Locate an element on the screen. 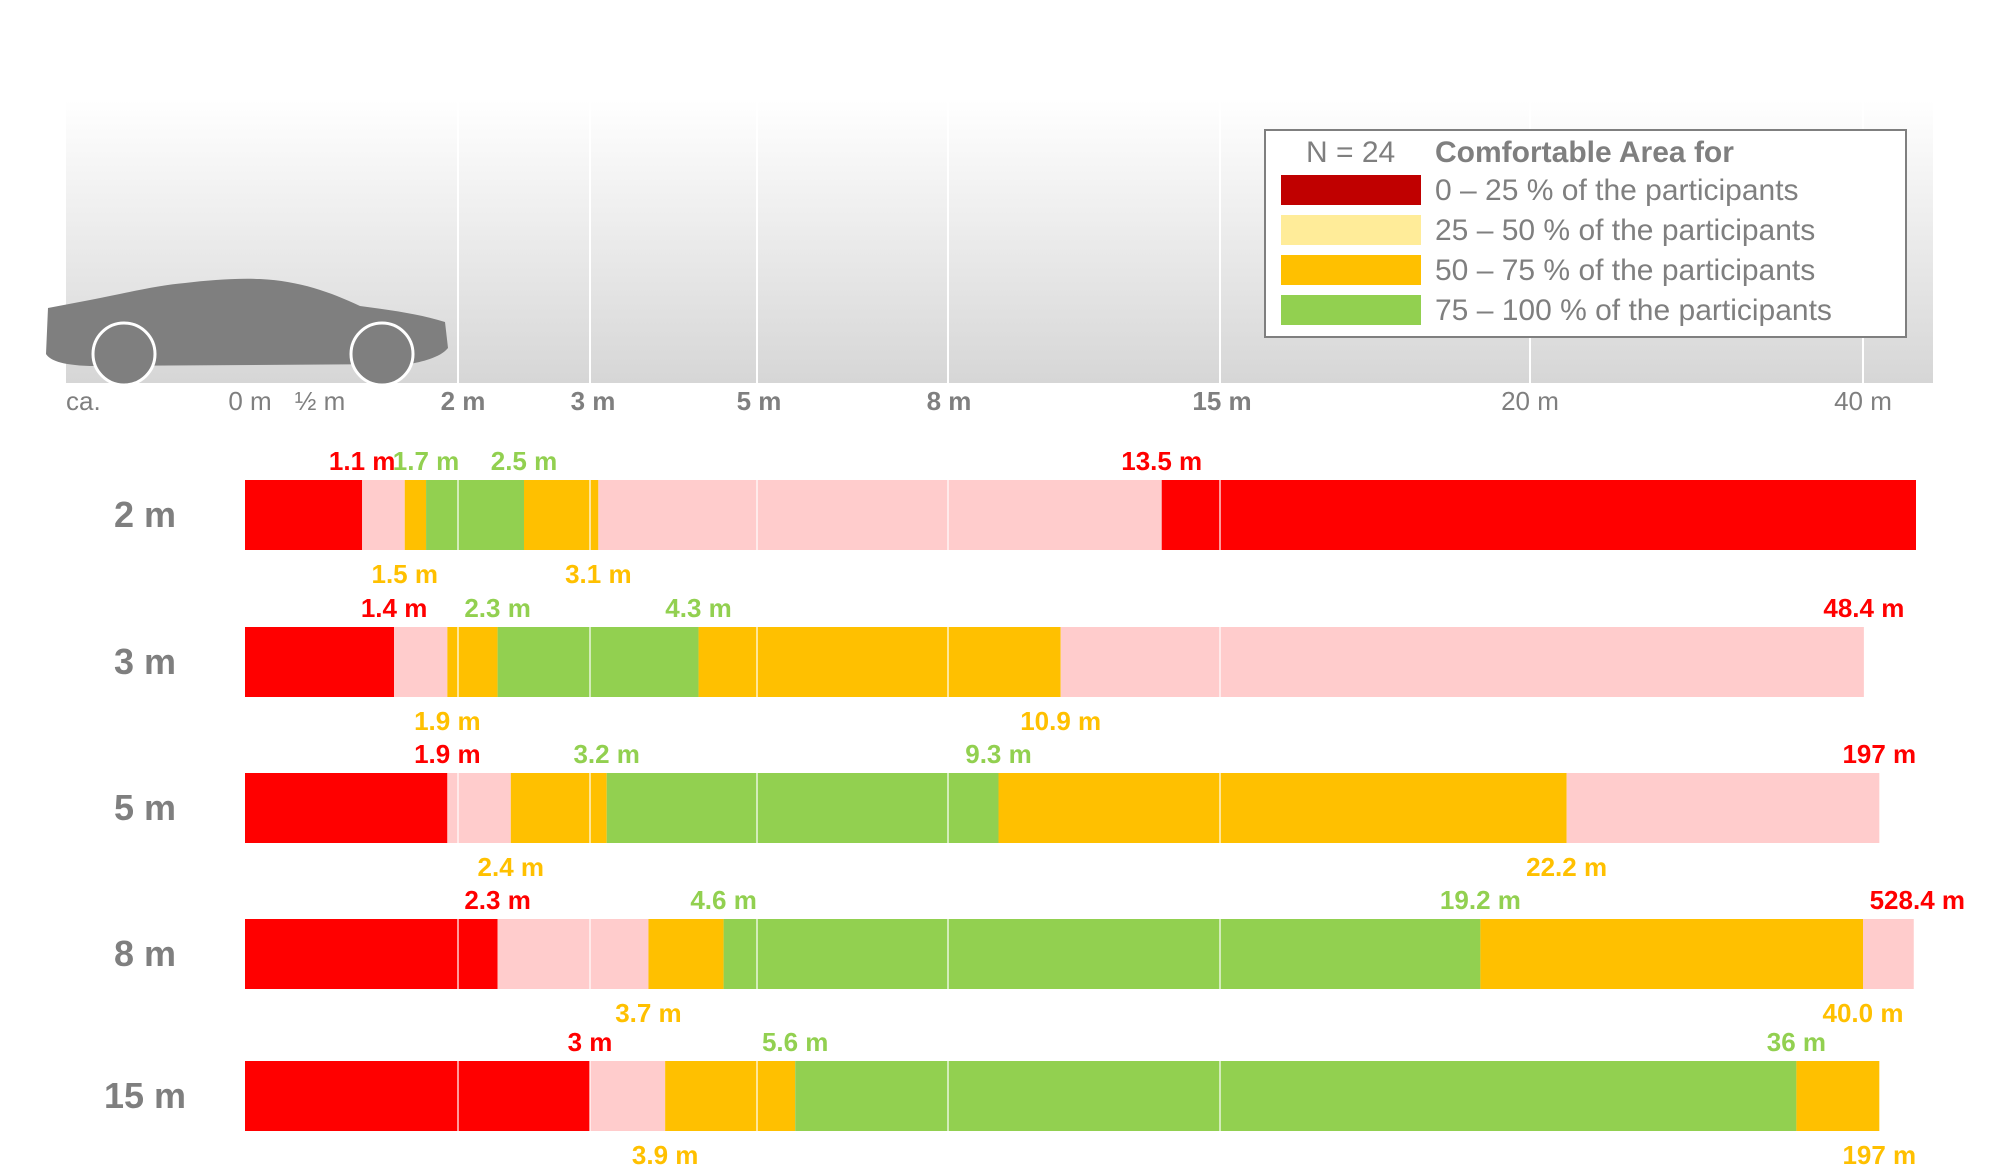 This screenshot has height=1174, width=2011. bar-label-top: 19.2 m is located at coordinates (1480, 900).